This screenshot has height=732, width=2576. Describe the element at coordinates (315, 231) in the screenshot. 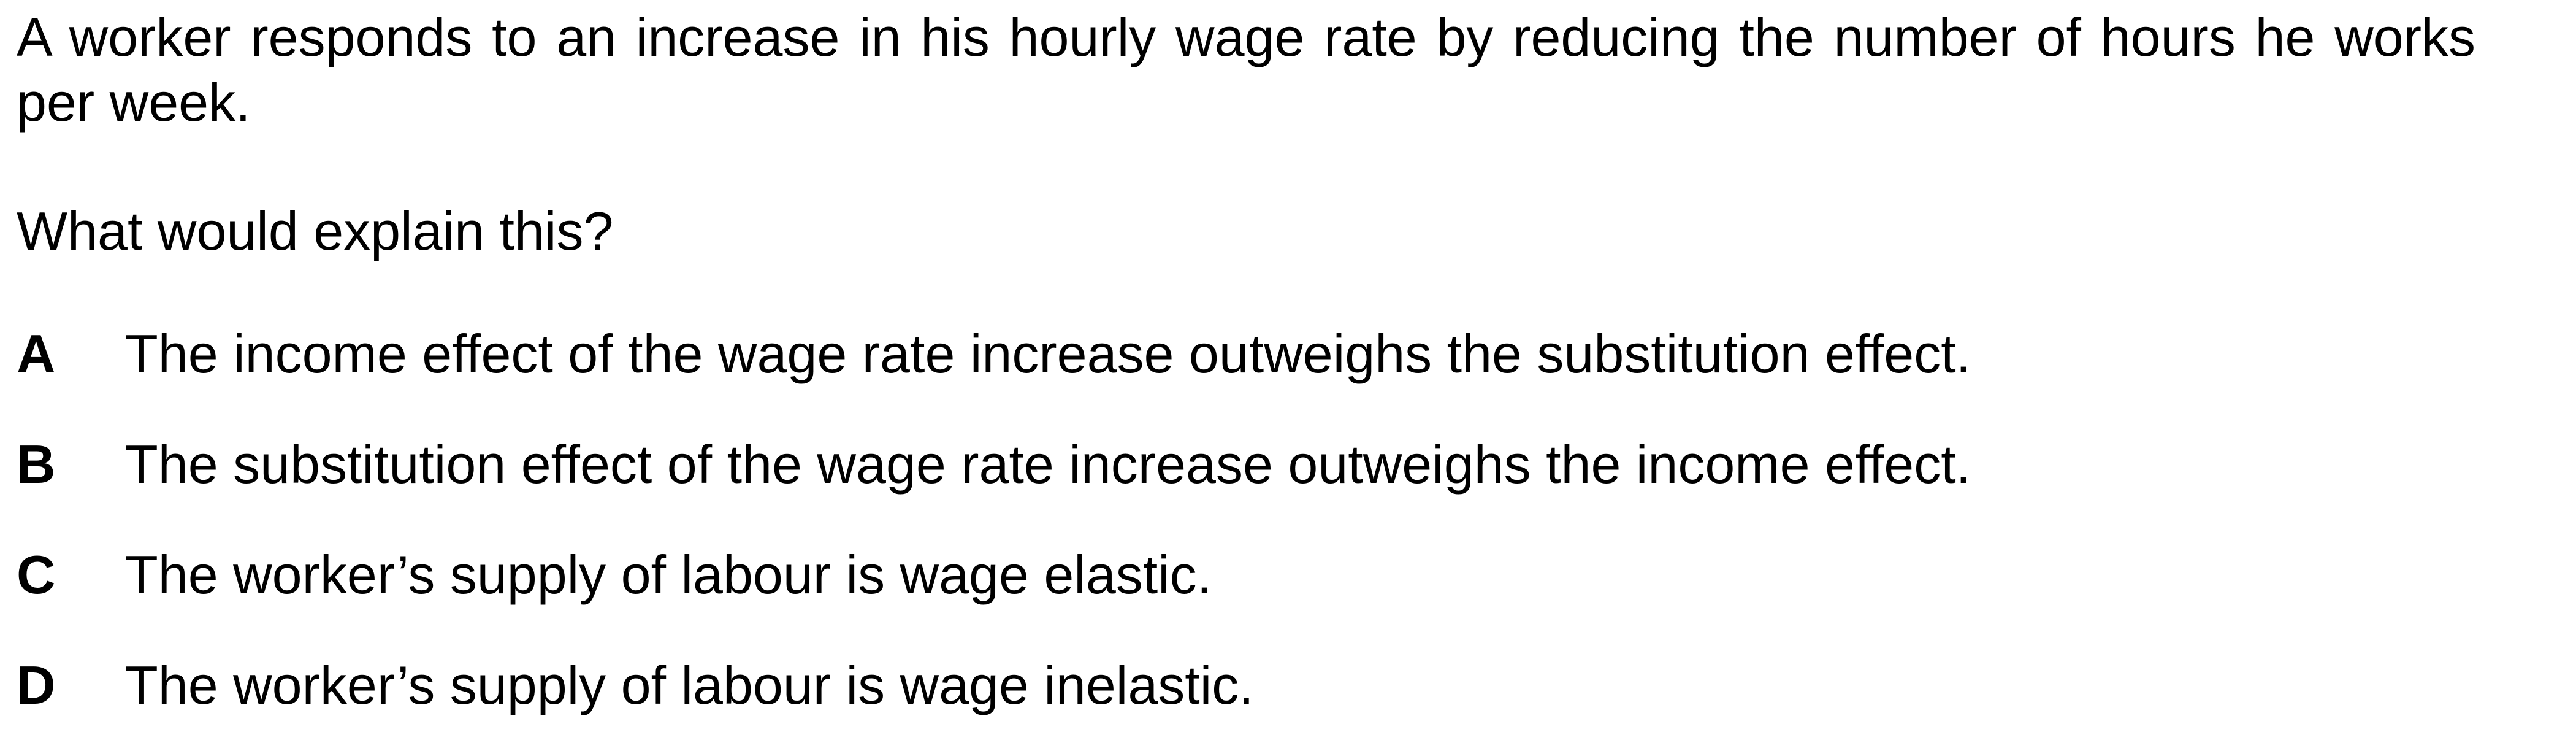

I see `question-prompt: What would explain this?` at that location.